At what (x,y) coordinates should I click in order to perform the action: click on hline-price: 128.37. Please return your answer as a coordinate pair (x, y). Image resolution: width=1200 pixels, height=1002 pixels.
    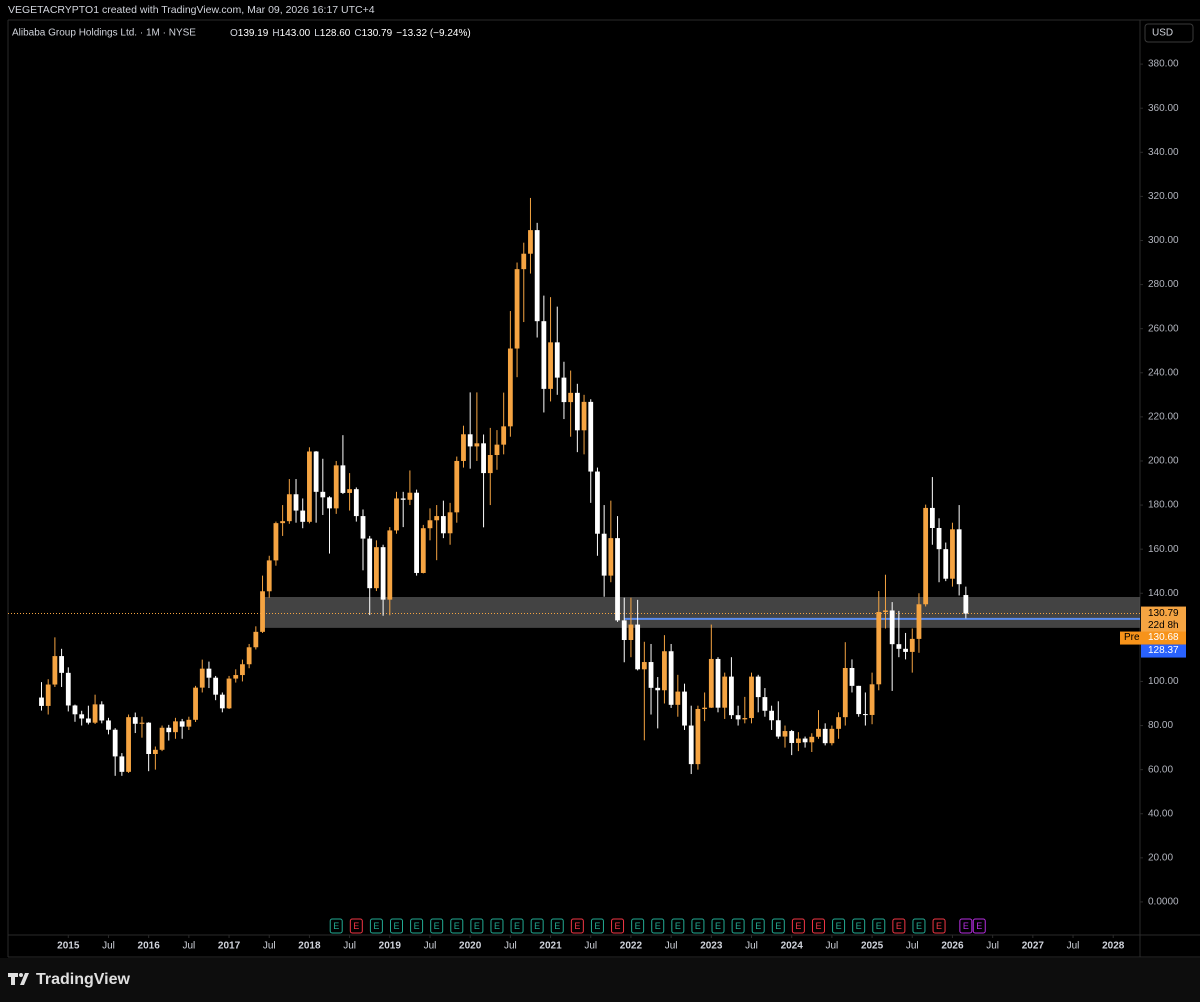
    Looking at the image, I should click on (1163, 650).